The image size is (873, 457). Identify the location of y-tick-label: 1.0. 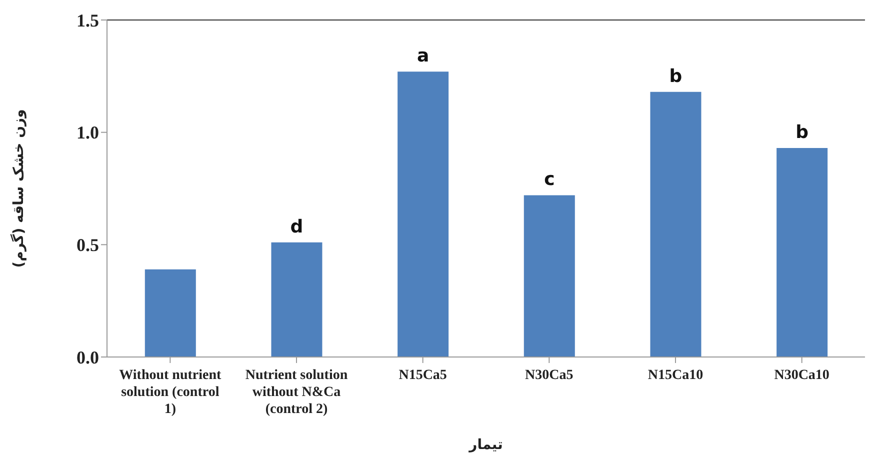
(87, 132).